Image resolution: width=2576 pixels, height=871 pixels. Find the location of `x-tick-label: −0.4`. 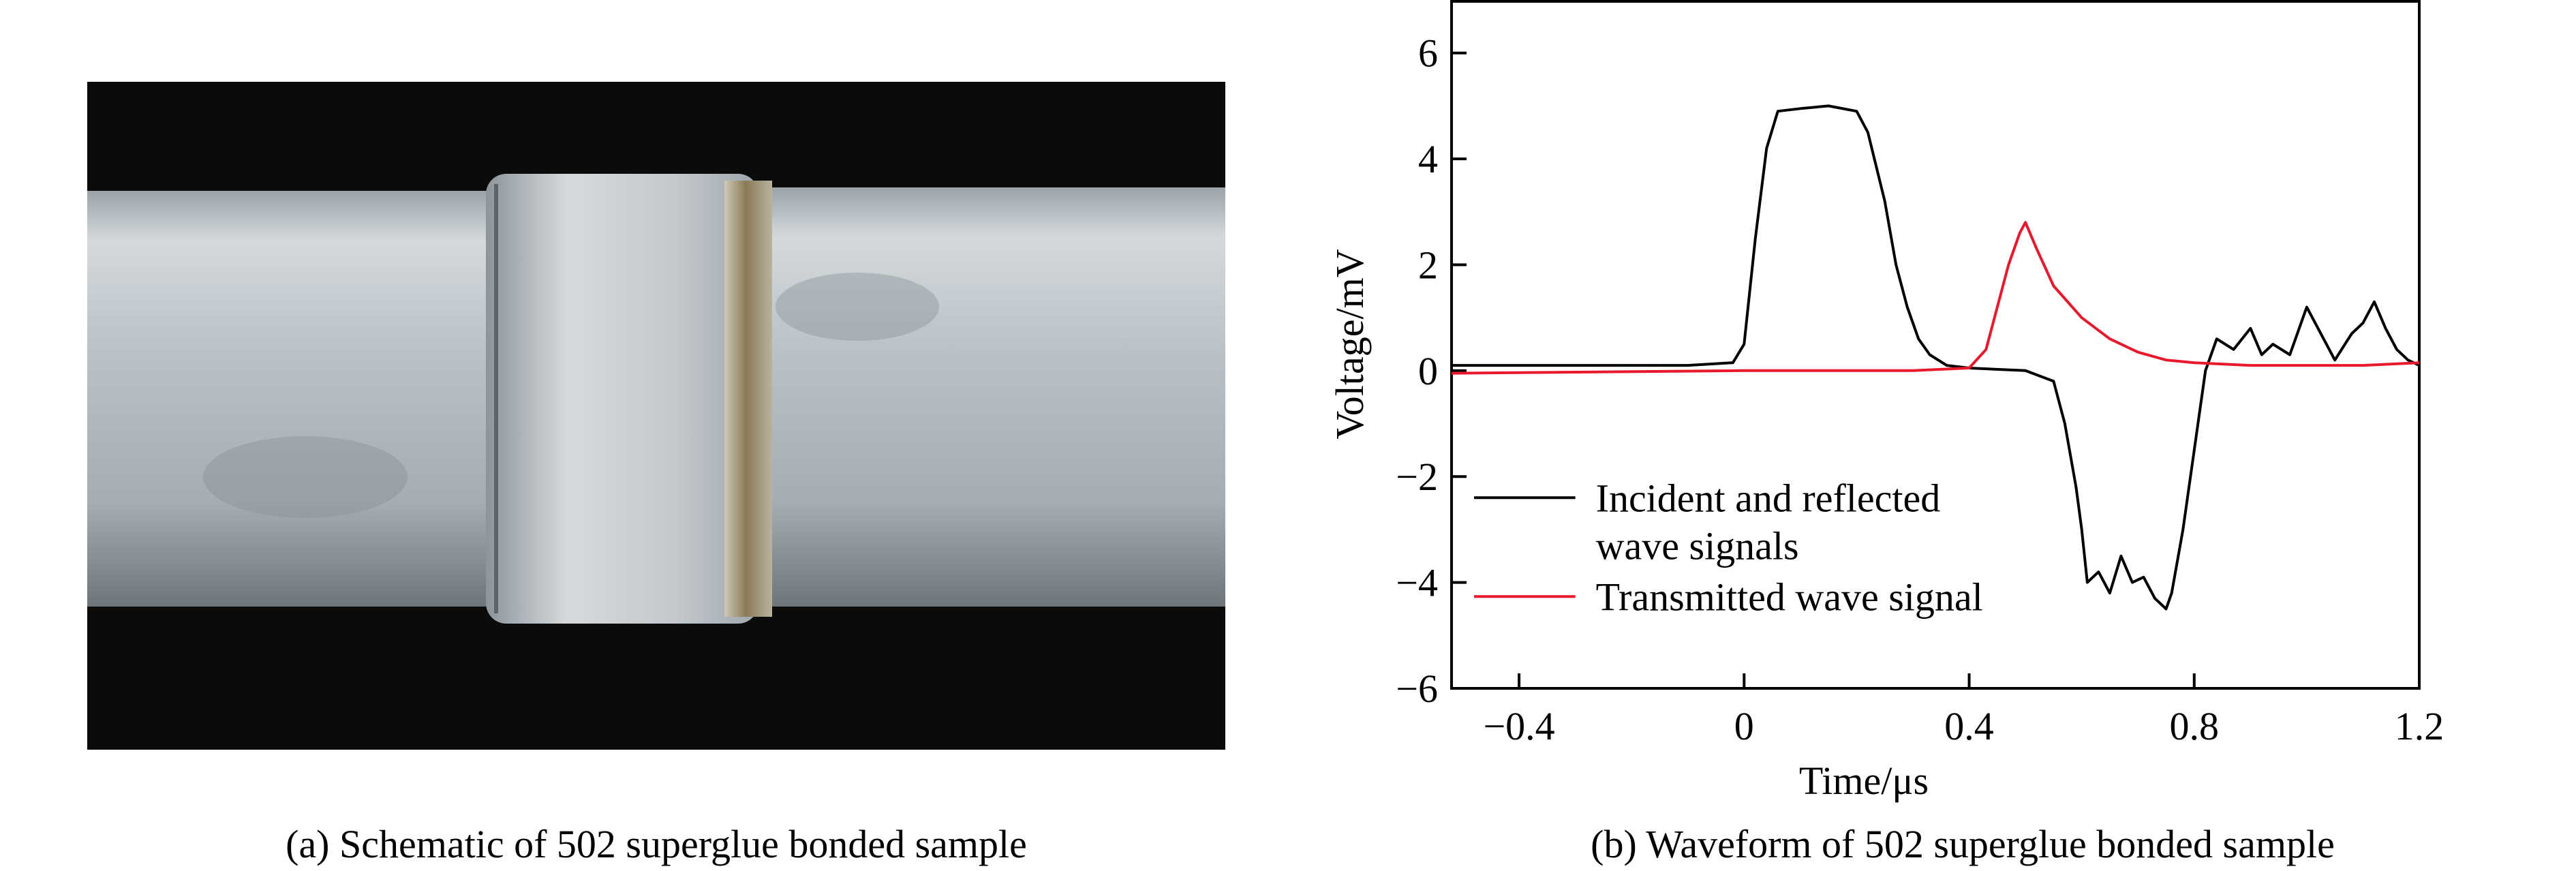

x-tick-label: −0.4 is located at coordinates (1518, 726).